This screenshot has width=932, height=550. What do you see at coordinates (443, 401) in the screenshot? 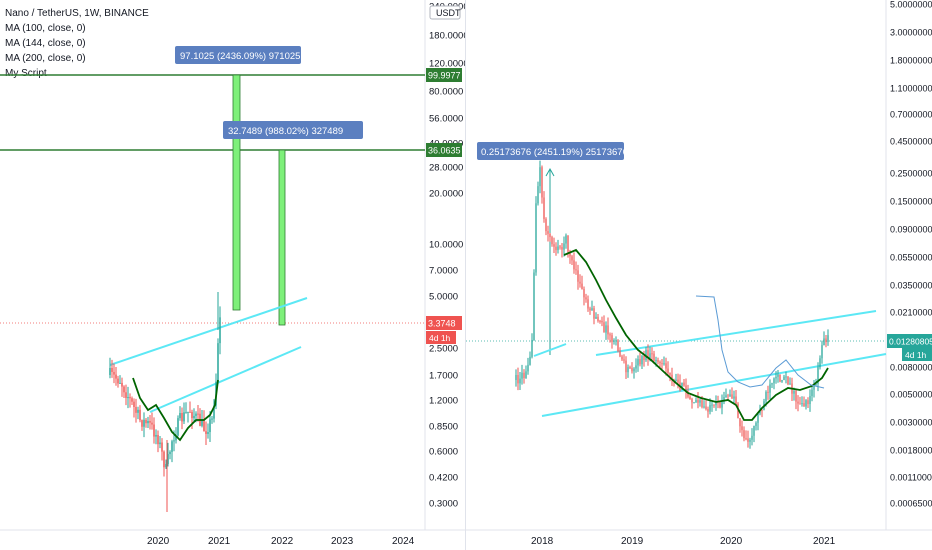
I see `price-tick-label: 1.2000` at bounding box center [443, 401].